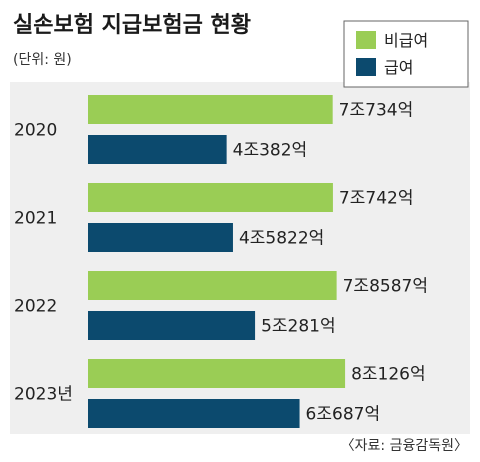  What do you see at coordinates (388, 375) in the screenshot?
I see `value-label-non-covered: 8조126억` at bounding box center [388, 375].